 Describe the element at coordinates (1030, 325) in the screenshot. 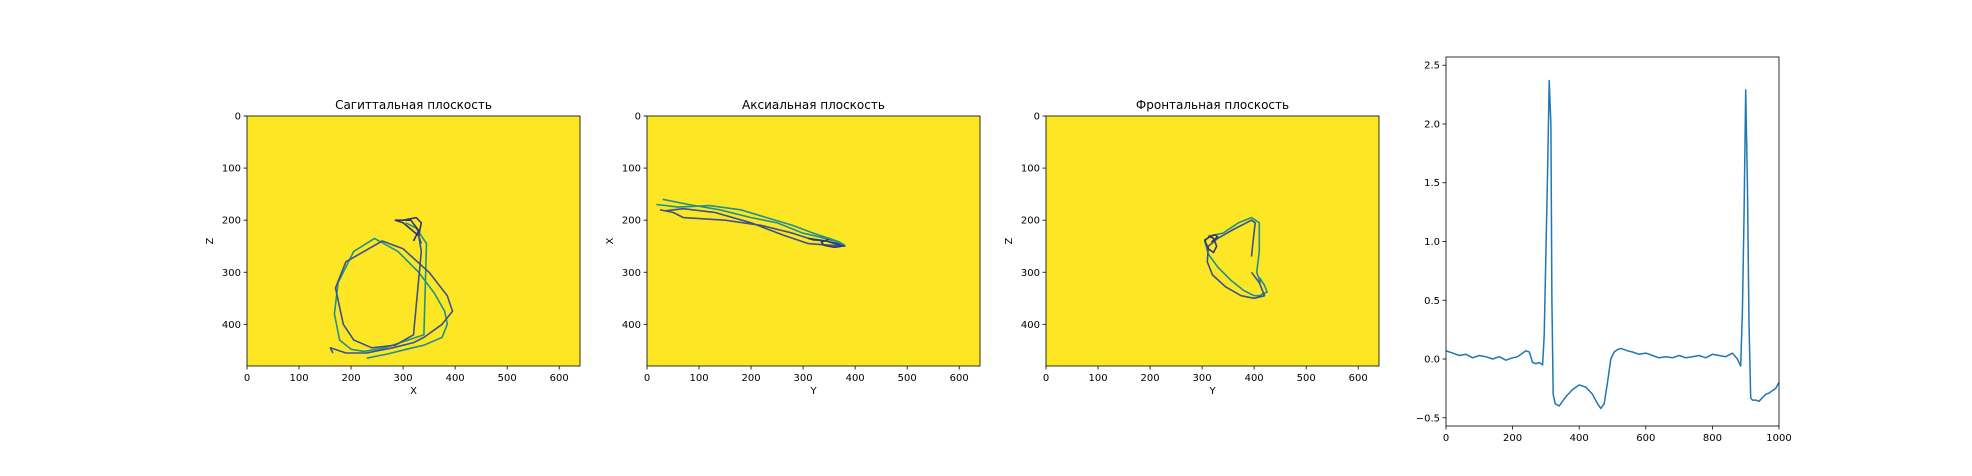

I see `frontal-ytick-label: 400` at that location.